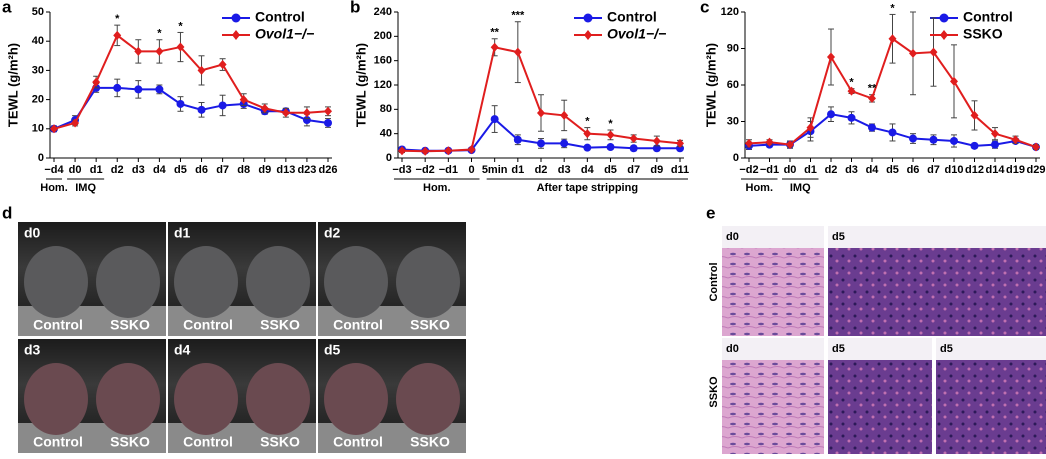 This screenshot has width=1046, height=459. I want to click on significance: **, so click(872, 89).